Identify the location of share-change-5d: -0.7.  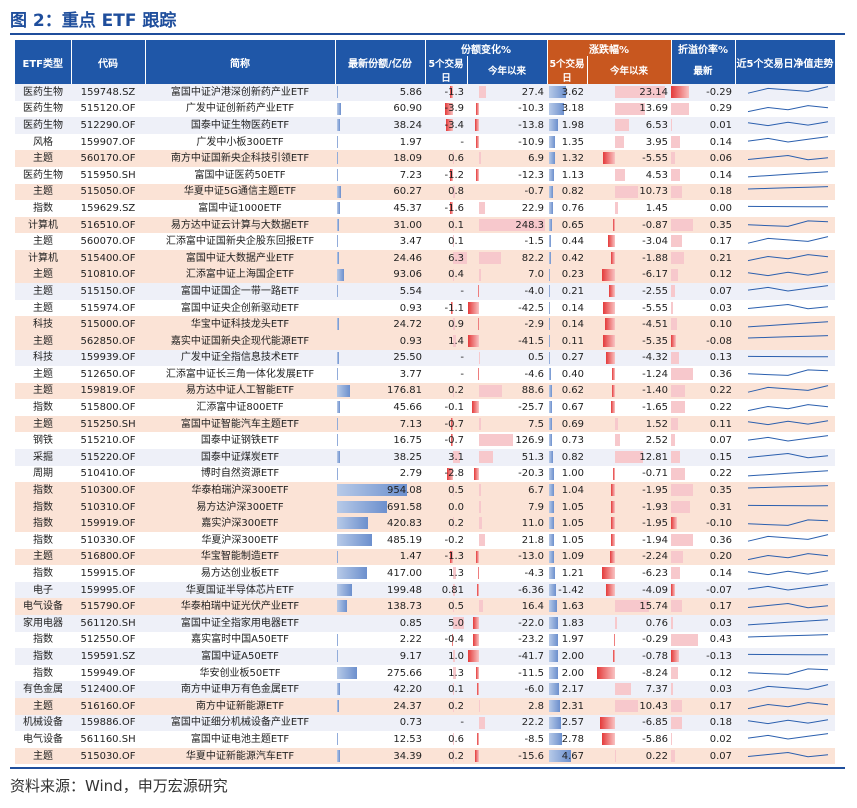
(446, 424).